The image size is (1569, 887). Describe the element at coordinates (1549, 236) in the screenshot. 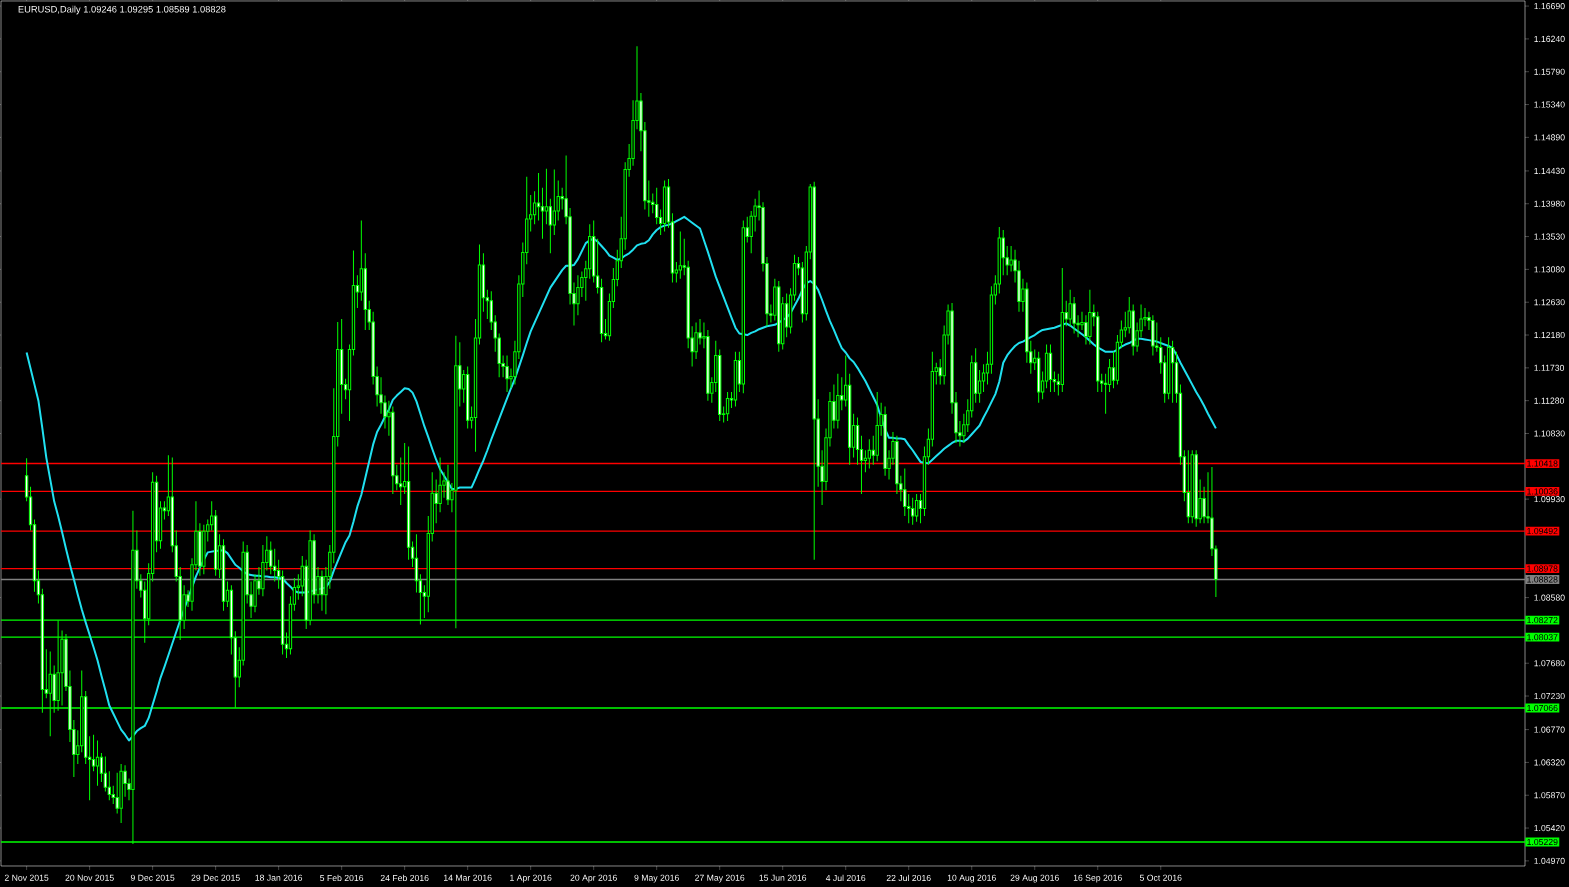

I see `y-tick-label: 1.13530` at that location.